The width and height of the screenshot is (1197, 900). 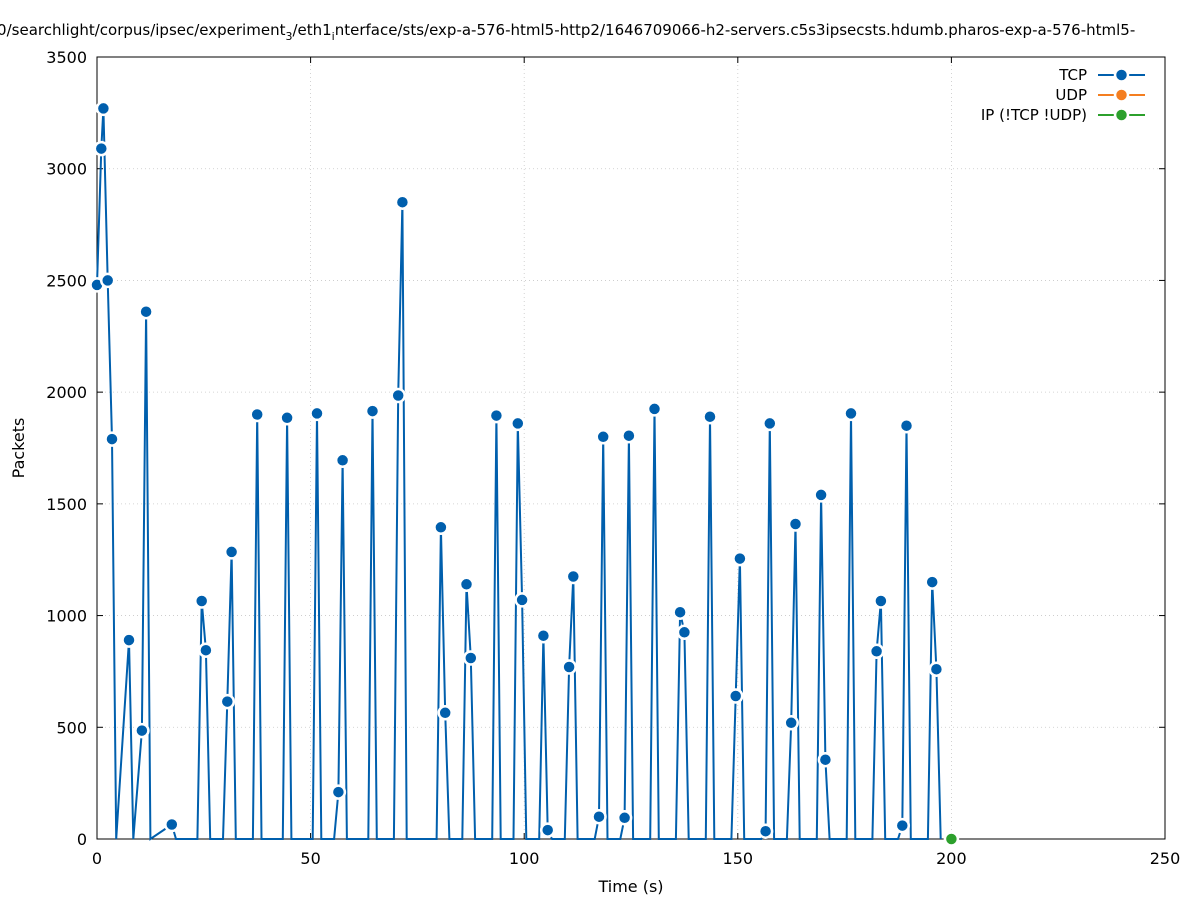 What do you see at coordinates (1034, 115) in the screenshot?
I see `legend-label: IP (!TCP !UDP)` at bounding box center [1034, 115].